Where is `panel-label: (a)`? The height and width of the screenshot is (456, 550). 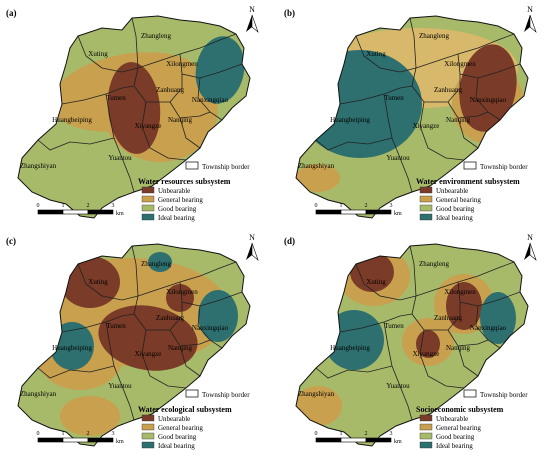 panel-label: (a) is located at coordinates (11, 13).